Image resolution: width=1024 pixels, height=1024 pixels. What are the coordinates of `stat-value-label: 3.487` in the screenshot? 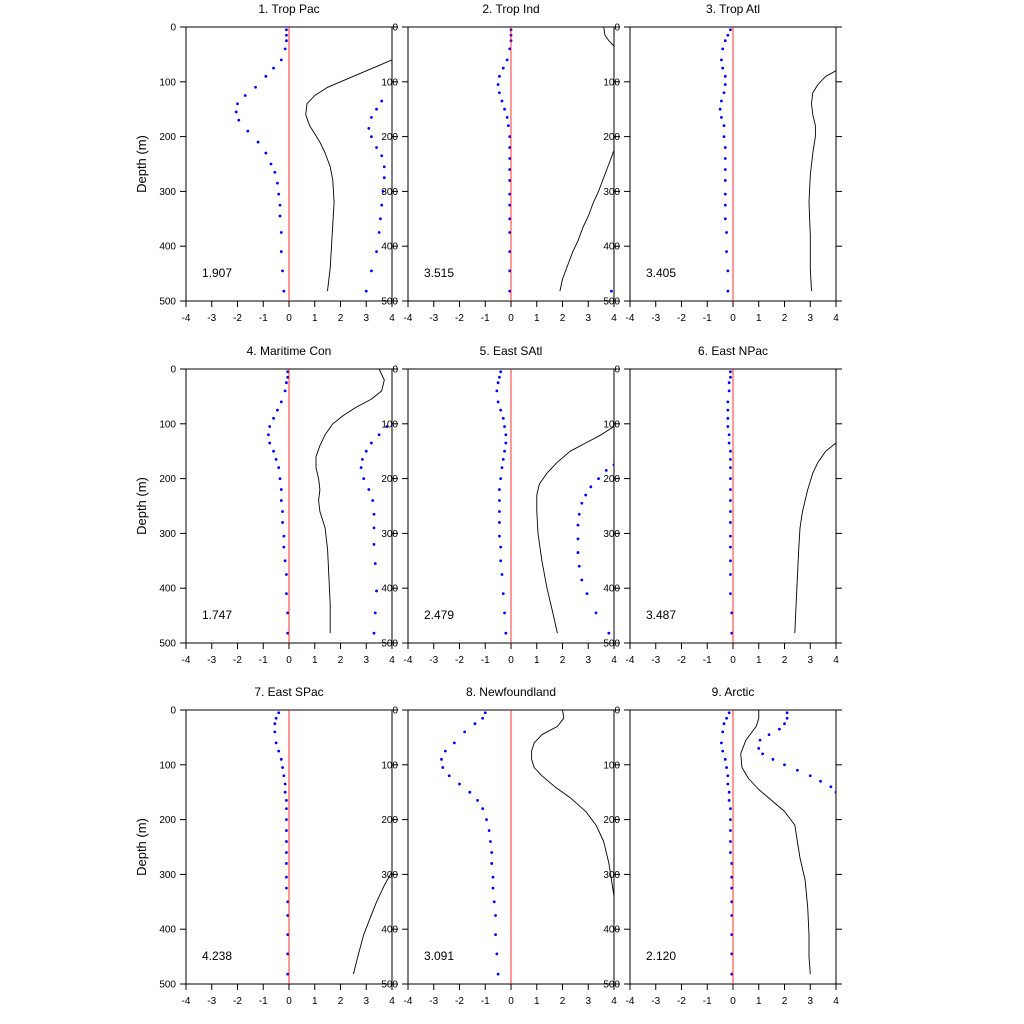 It's located at (661, 615).